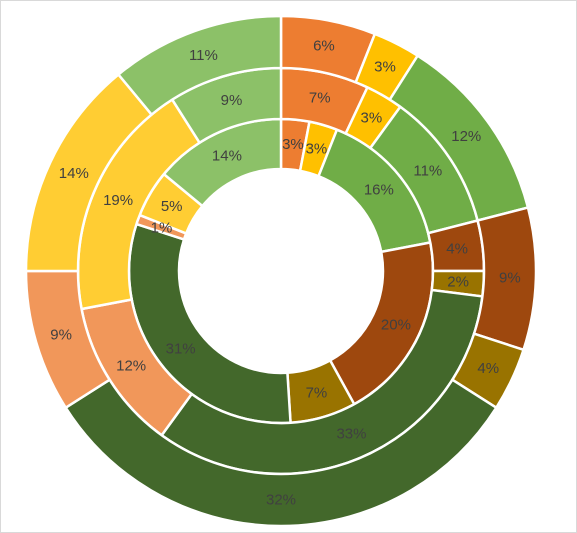 This screenshot has height=533, width=577. What do you see at coordinates (385, 66) in the screenshot?
I see `ring-3-label-2: 3%` at bounding box center [385, 66].